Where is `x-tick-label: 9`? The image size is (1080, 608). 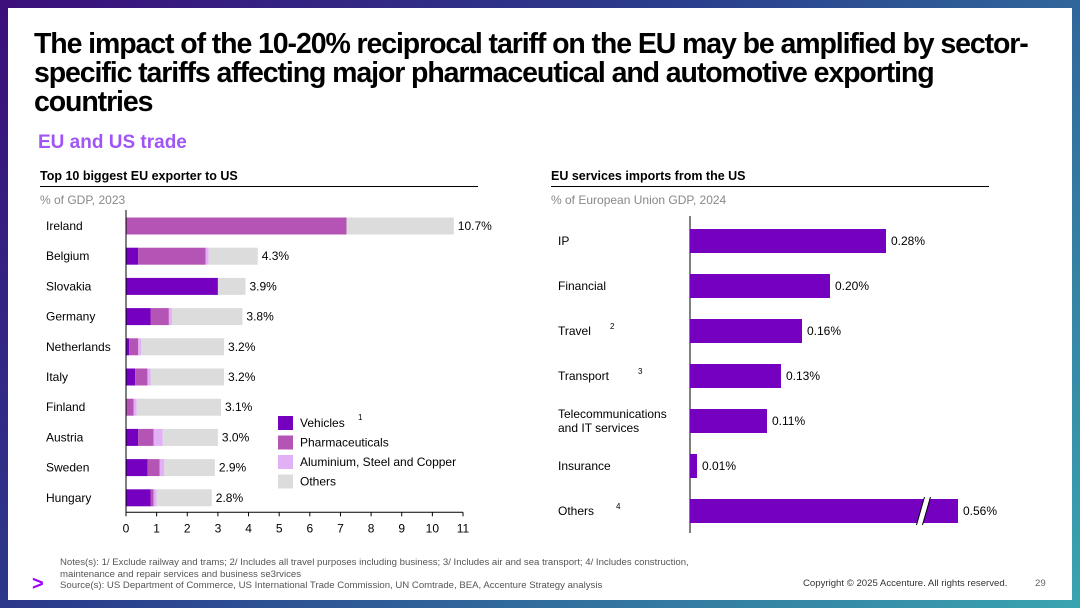
x-tick-label: 9 is located at coordinates (401, 528).